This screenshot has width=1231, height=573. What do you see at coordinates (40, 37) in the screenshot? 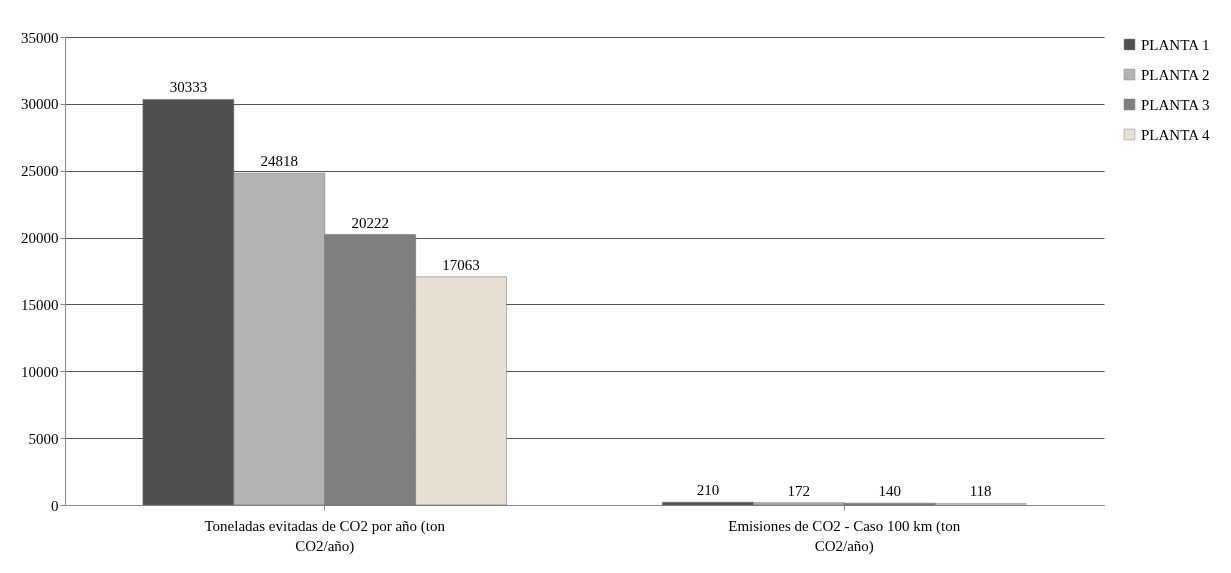
I see `y-tick-label: 35000` at bounding box center [40, 37].